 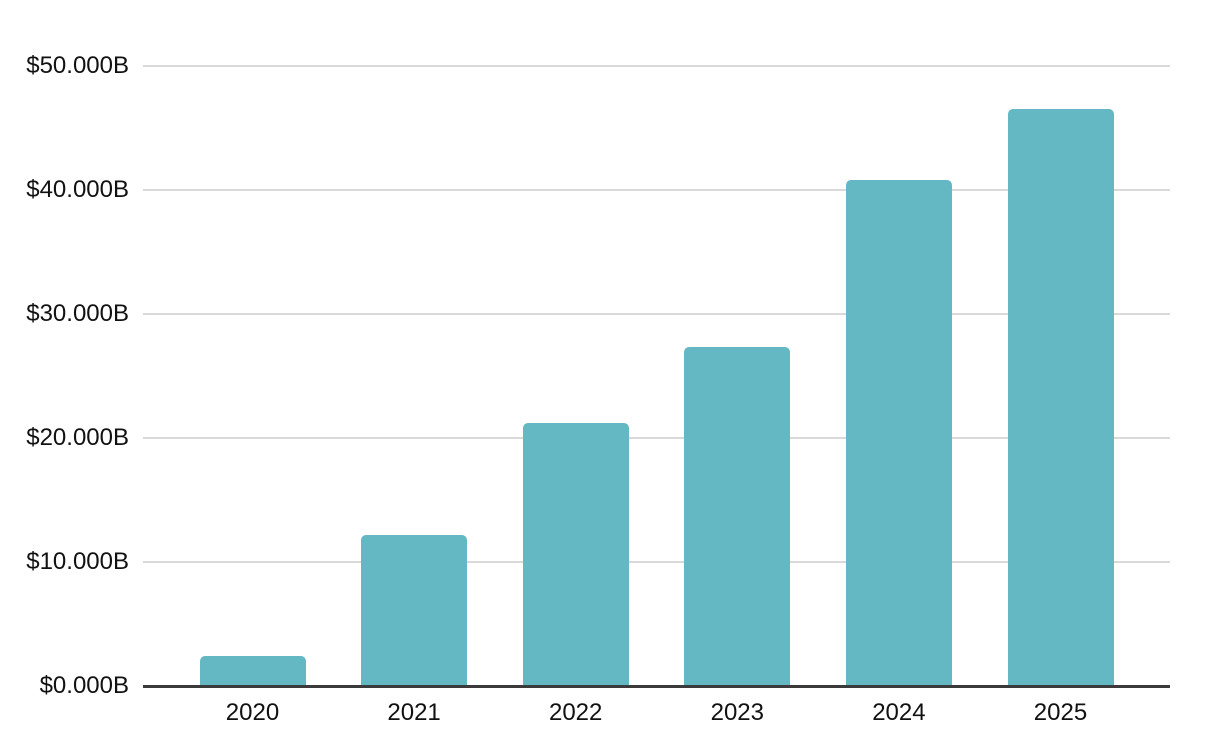 I want to click on gridline-$50.000B, so click(x=656, y=66).